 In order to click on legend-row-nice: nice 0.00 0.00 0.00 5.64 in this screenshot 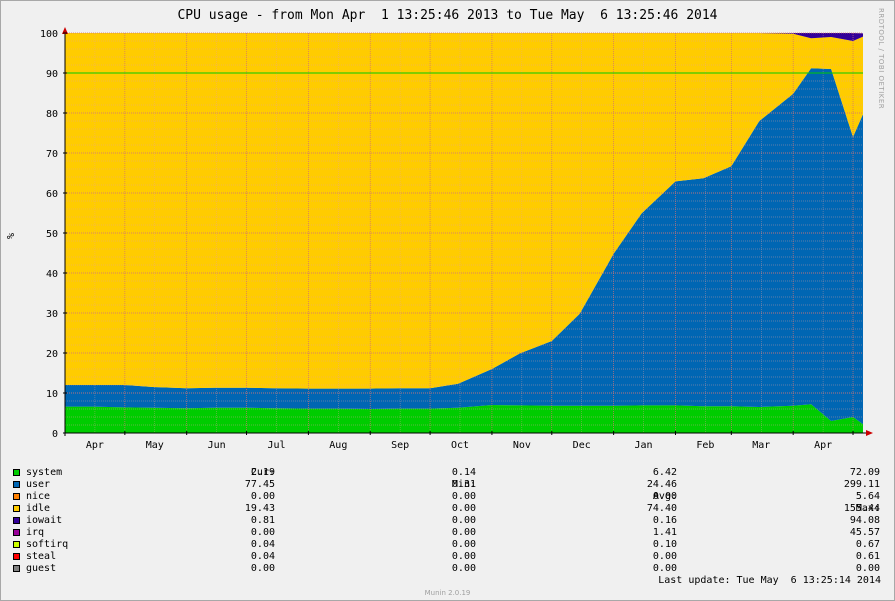, I will do `click(448, 497)`.